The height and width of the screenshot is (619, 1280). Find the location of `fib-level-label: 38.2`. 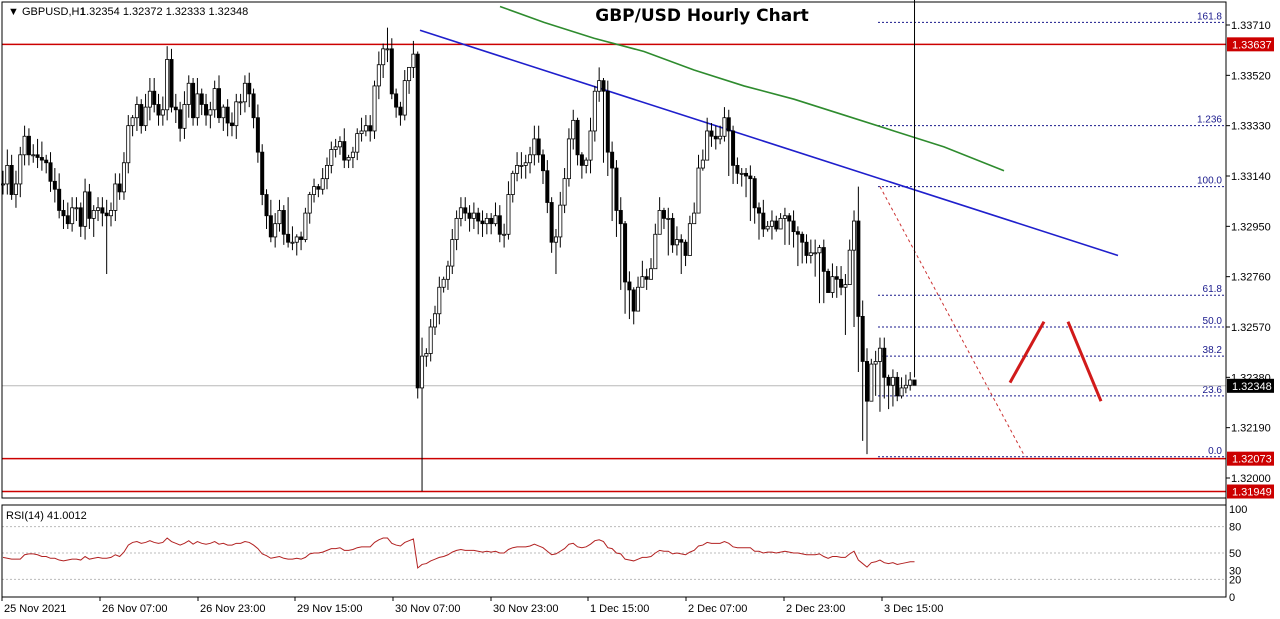

fib-level-label: 38.2 is located at coordinates (1213, 350).